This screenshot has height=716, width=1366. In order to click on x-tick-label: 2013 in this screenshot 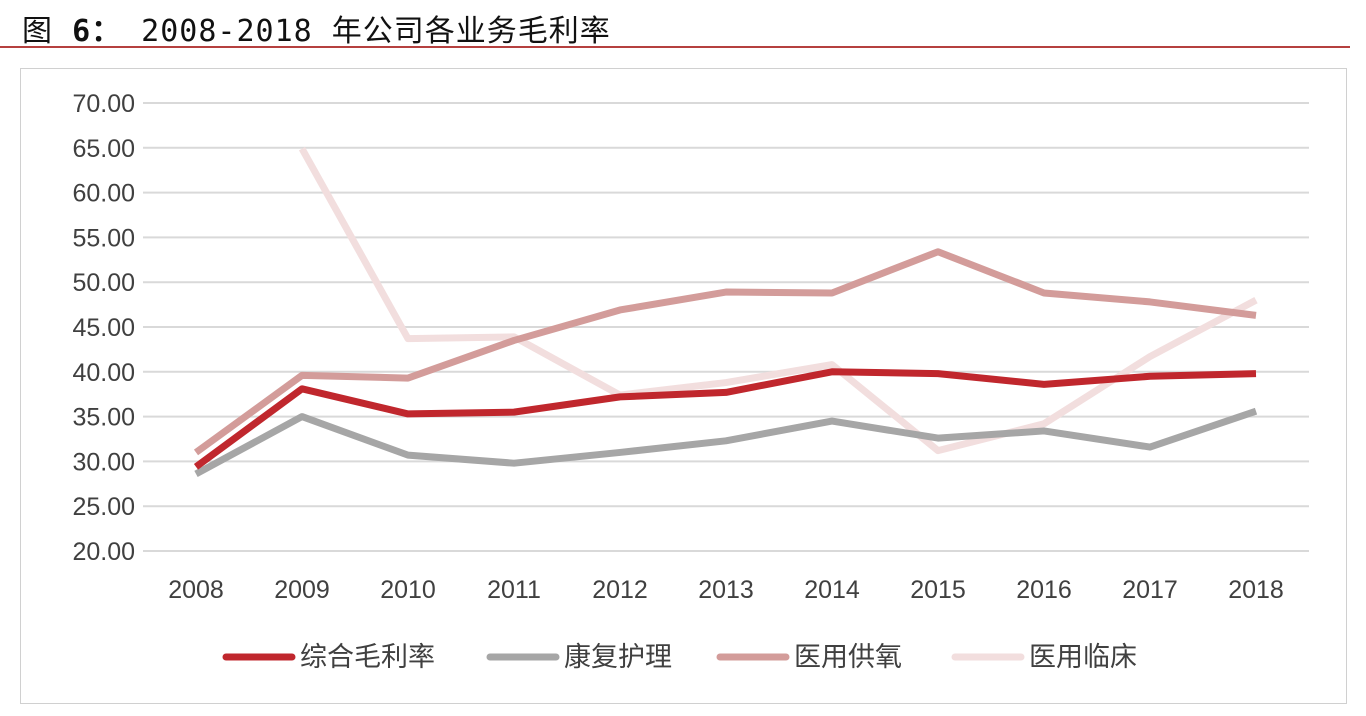, I will do `click(726, 590)`.